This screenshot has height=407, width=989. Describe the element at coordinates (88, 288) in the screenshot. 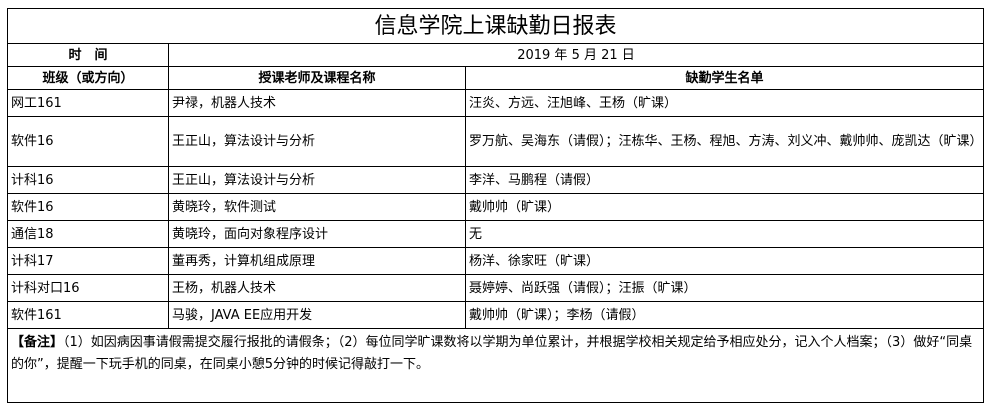

I see `cell-class: 计科对口16` at that location.